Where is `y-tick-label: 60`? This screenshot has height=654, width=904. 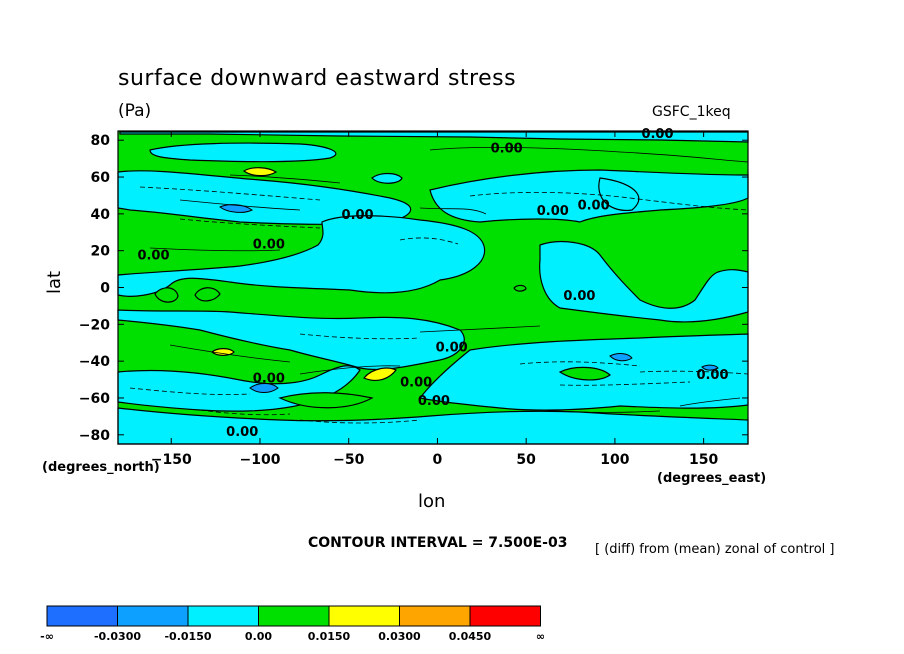
y-tick-label: 60 is located at coordinates (101, 178).